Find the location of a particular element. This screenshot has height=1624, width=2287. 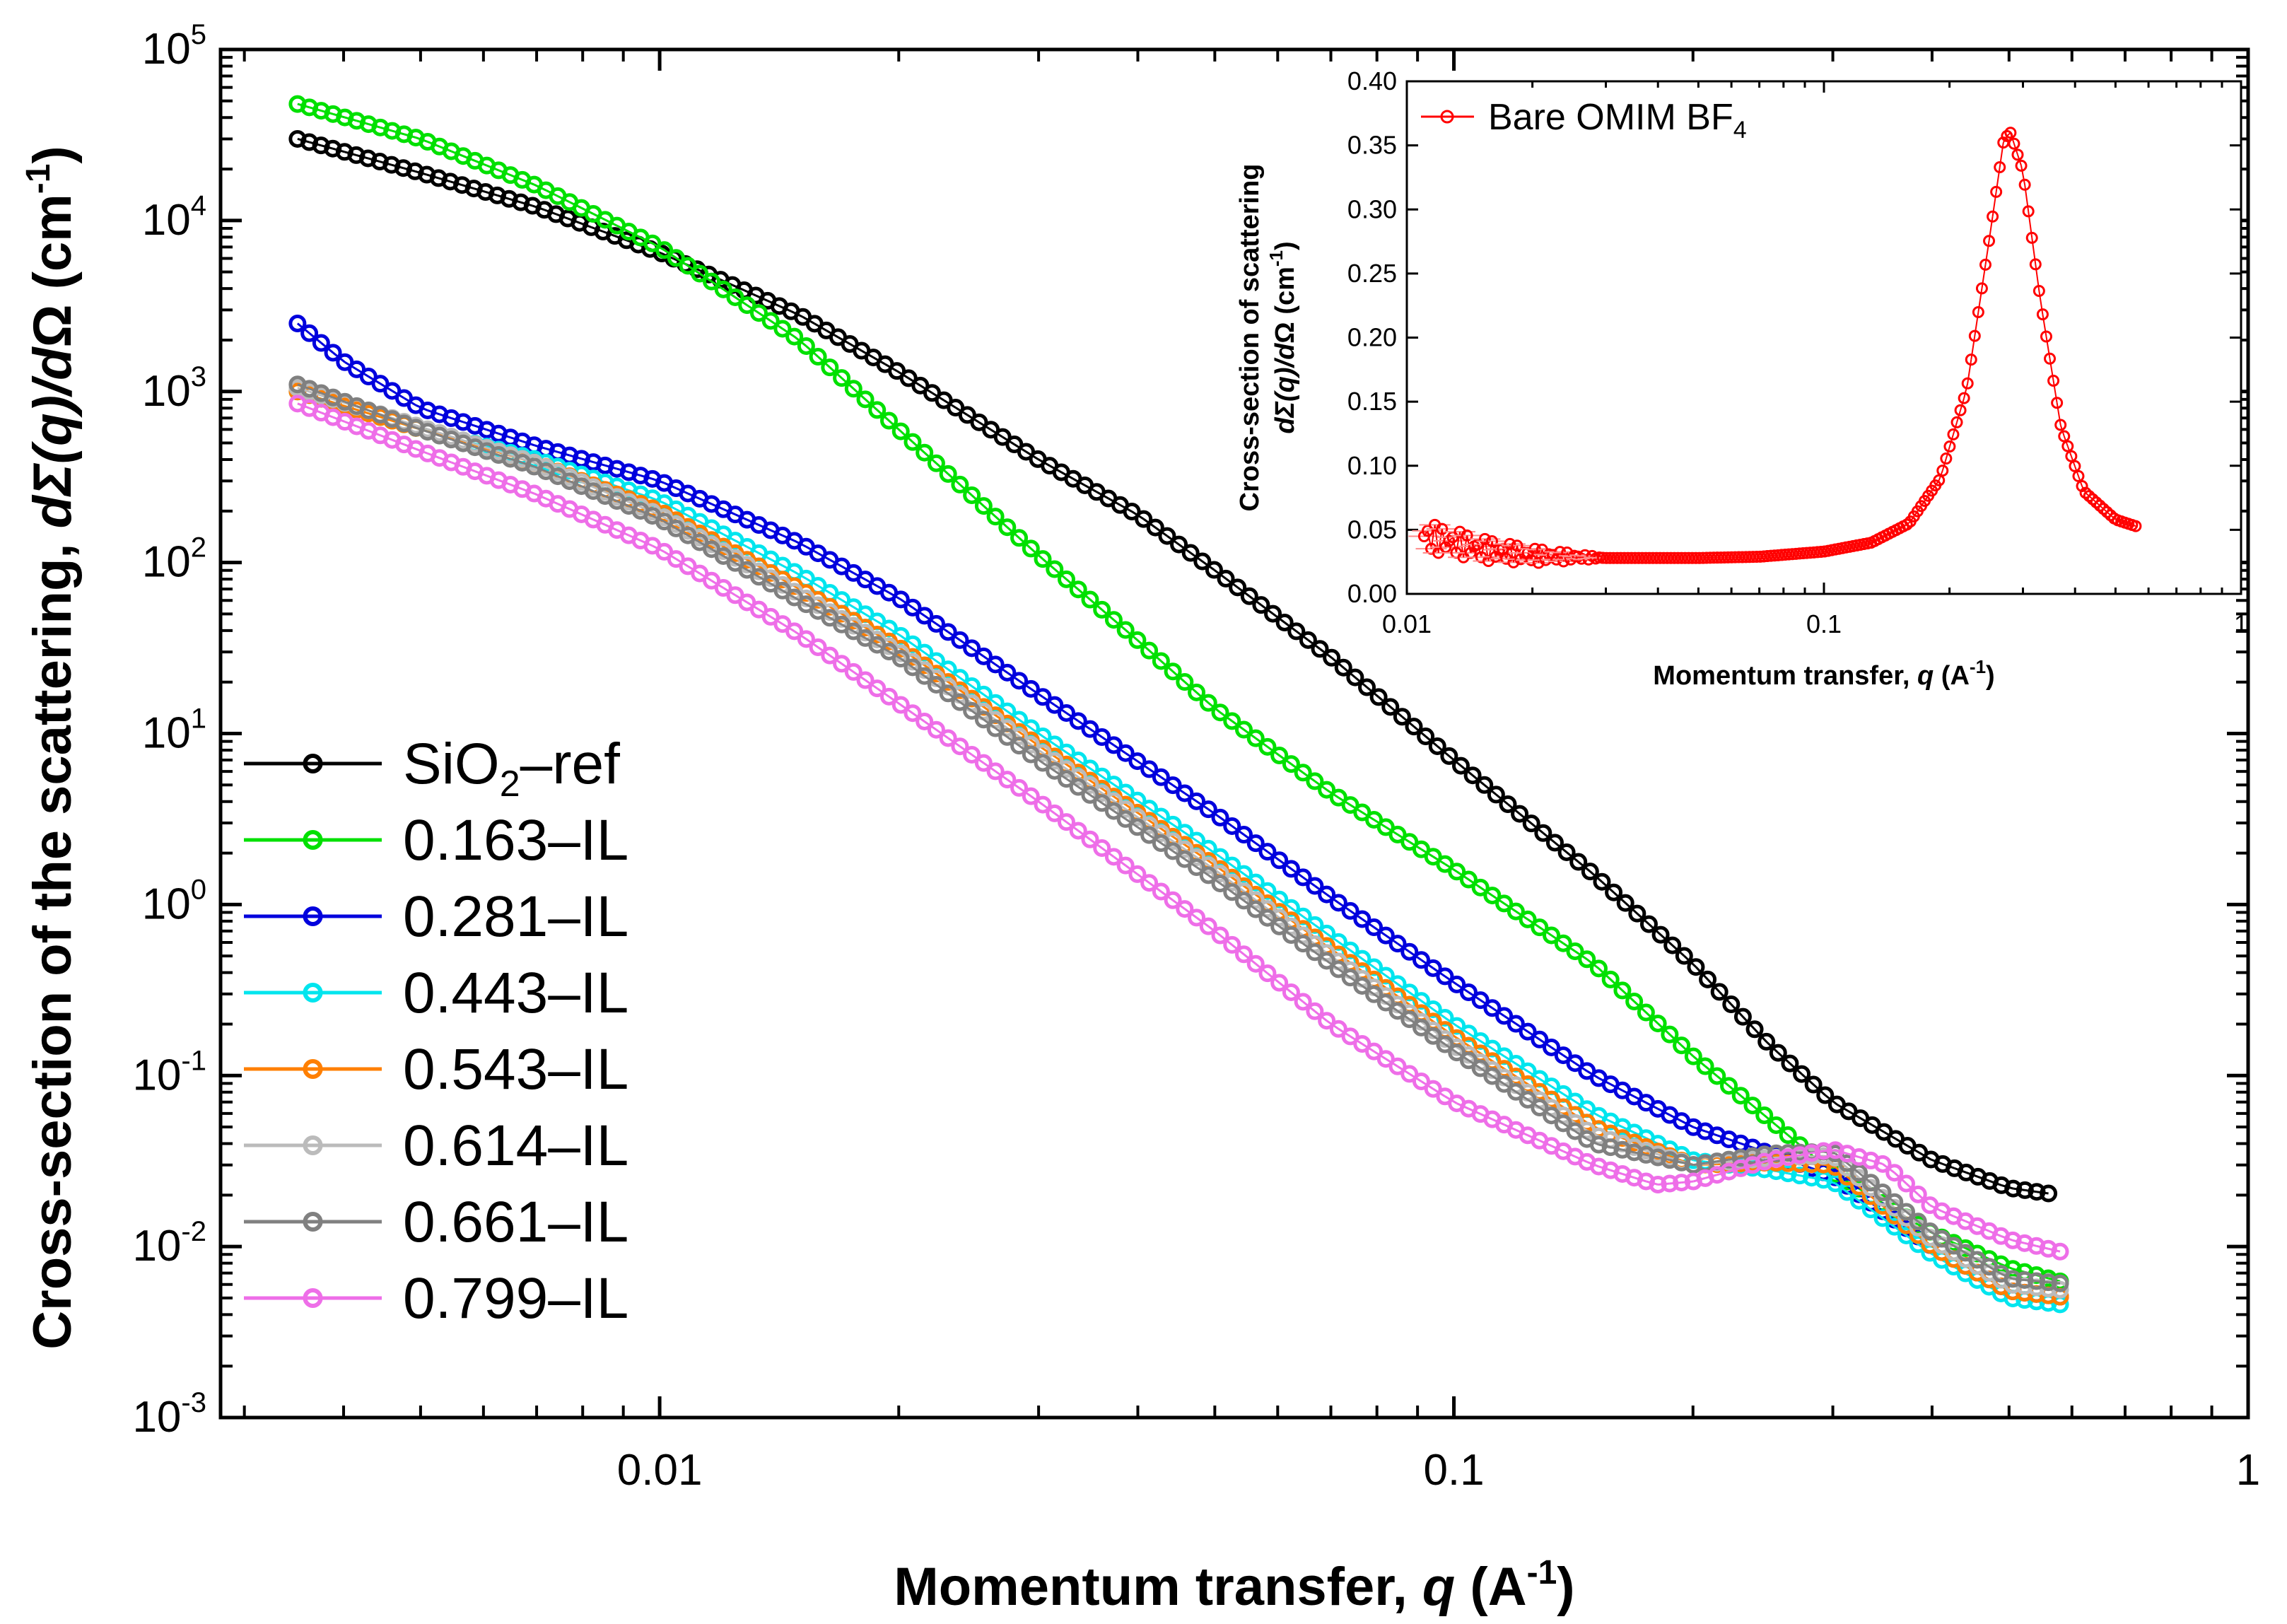

legend-label: 0.281–IL is located at coordinates (515, 916).